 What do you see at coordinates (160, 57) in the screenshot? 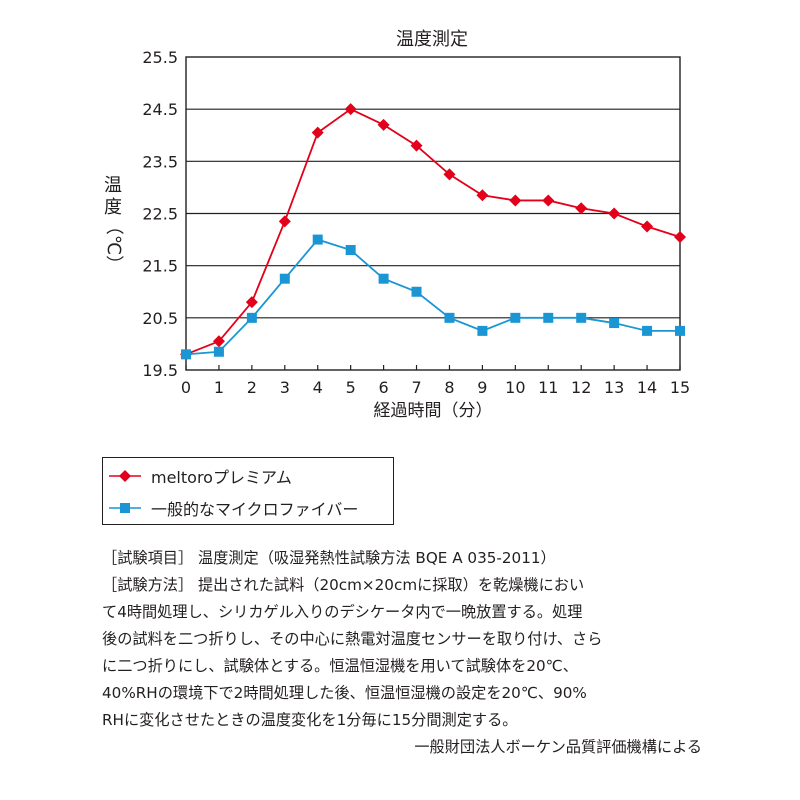
I see `y-tick-label: 25.5` at bounding box center [160, 57].